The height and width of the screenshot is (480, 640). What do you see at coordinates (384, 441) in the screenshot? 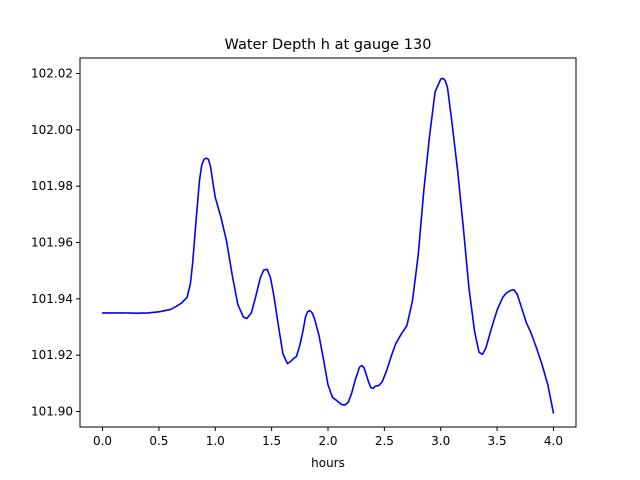
I see `x-tick-label: 2.5` at bounding box center [384, 441].